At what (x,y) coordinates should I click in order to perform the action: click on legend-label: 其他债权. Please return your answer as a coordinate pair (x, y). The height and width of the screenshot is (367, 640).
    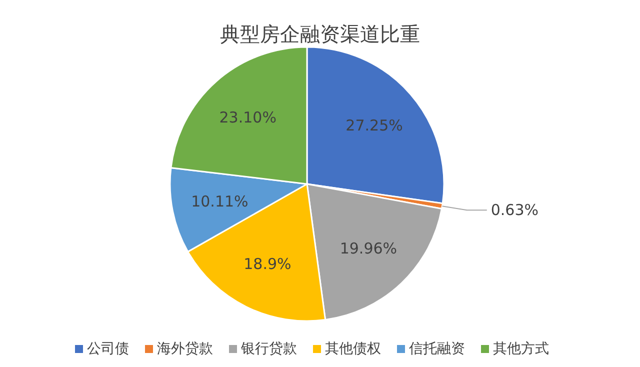
    Looking at the image, I should click on (353, 349).